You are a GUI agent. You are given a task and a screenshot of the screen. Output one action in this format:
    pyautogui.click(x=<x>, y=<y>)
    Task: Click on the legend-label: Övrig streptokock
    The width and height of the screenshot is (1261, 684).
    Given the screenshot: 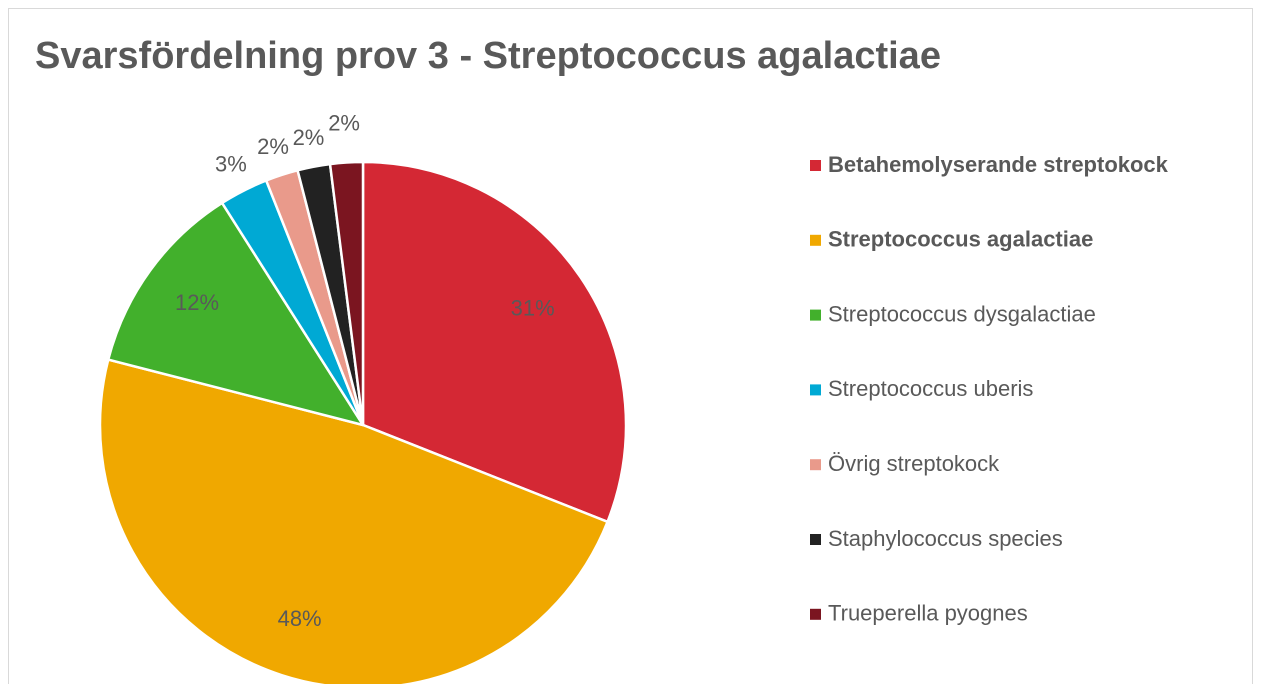 What is the action you would take?
    pyautogui.click(x=914, y=463)
    